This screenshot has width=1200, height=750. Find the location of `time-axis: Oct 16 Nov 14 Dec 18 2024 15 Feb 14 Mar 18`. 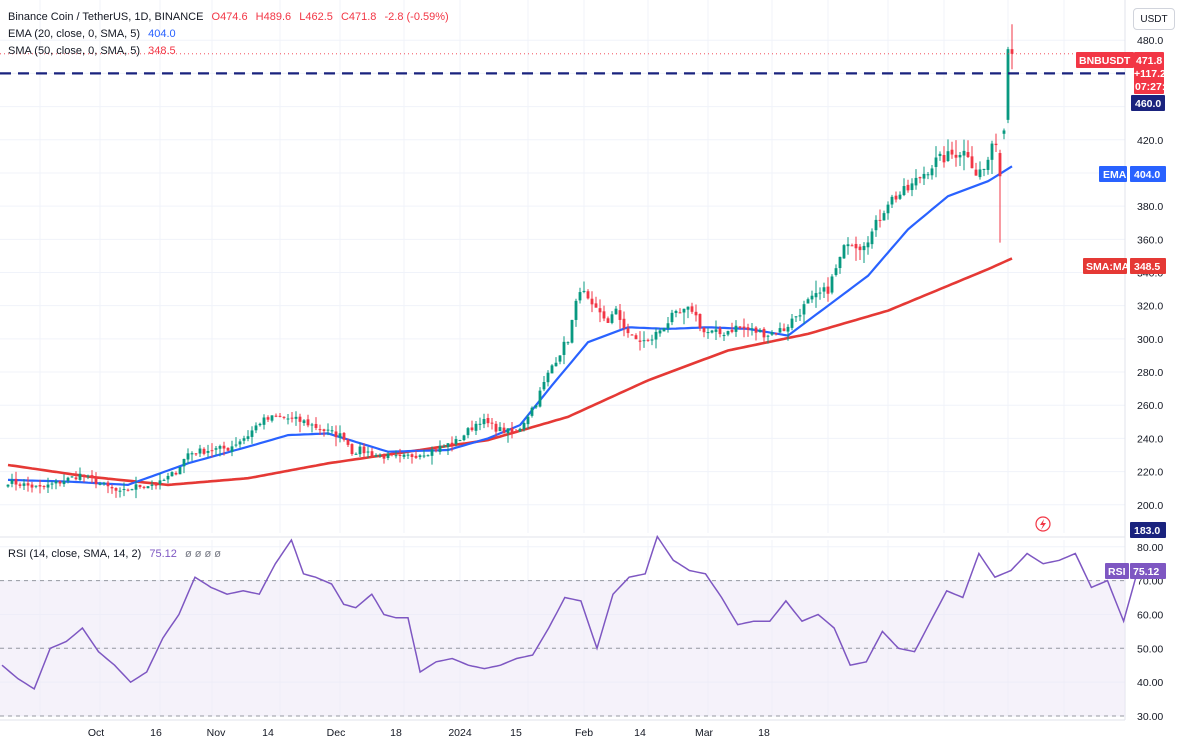

time-axis: Oct 16 Nov 14 Dec 18 2024 15 Feb 14 Mar 18 is located at coordinates (429, 733).